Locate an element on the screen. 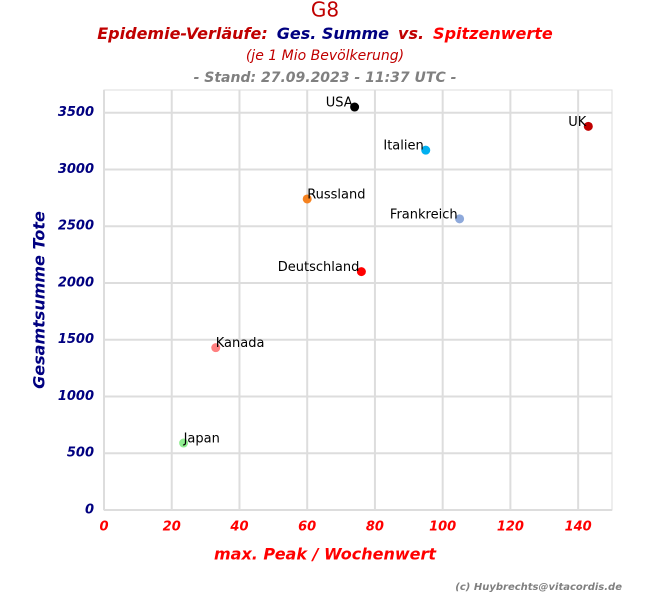 The image size is (650, 600). chart-title: G8 is located at coordinates (325, 11).